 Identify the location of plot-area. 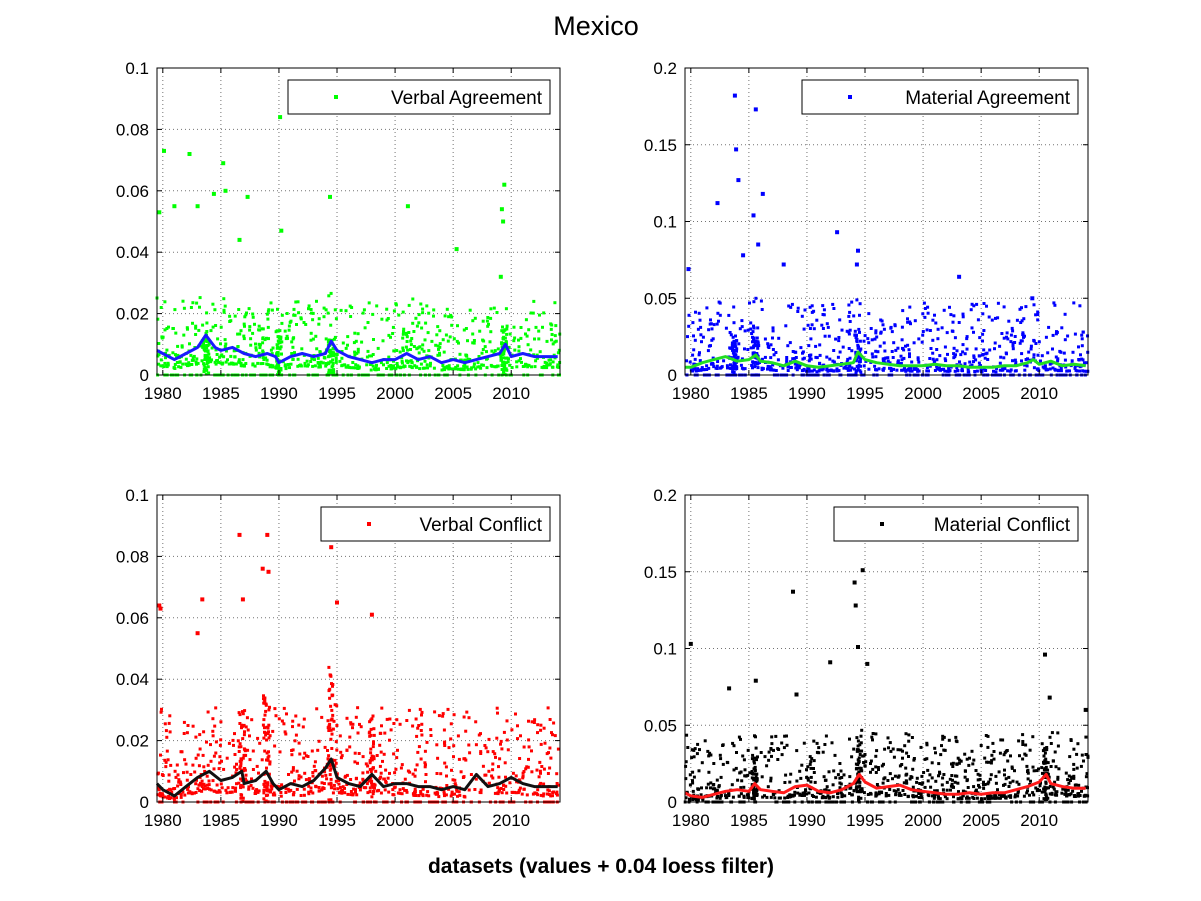
(358, 221).